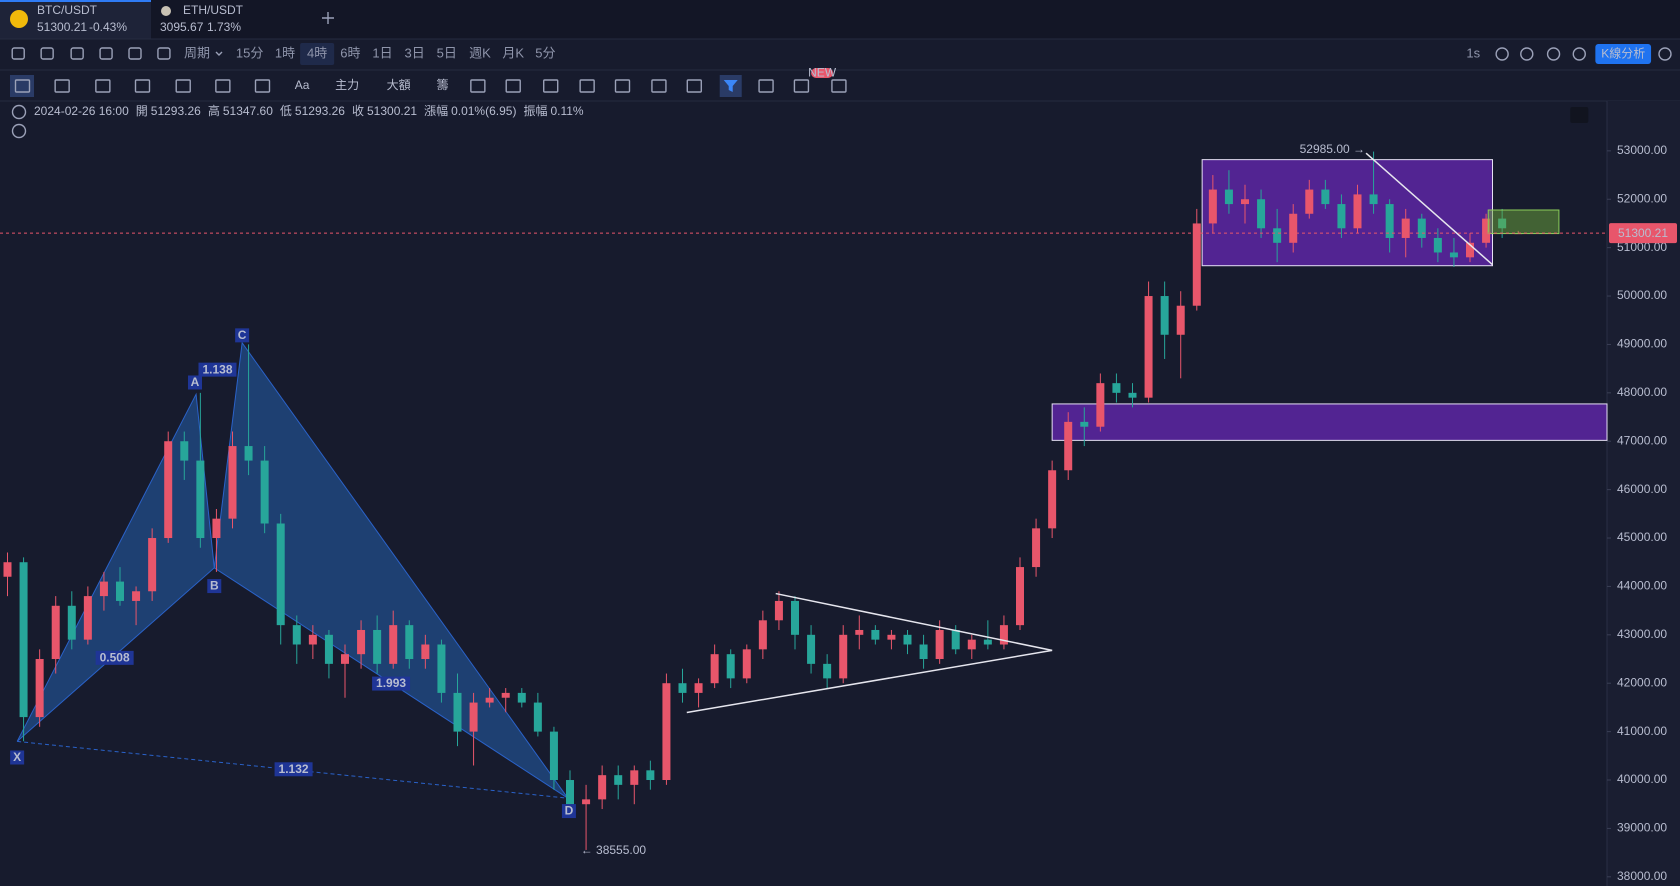  What do you see at coordinates (399, 85) in the screenshot?
I see `large-order-tool: 大額` at bounding box center [399, 85].